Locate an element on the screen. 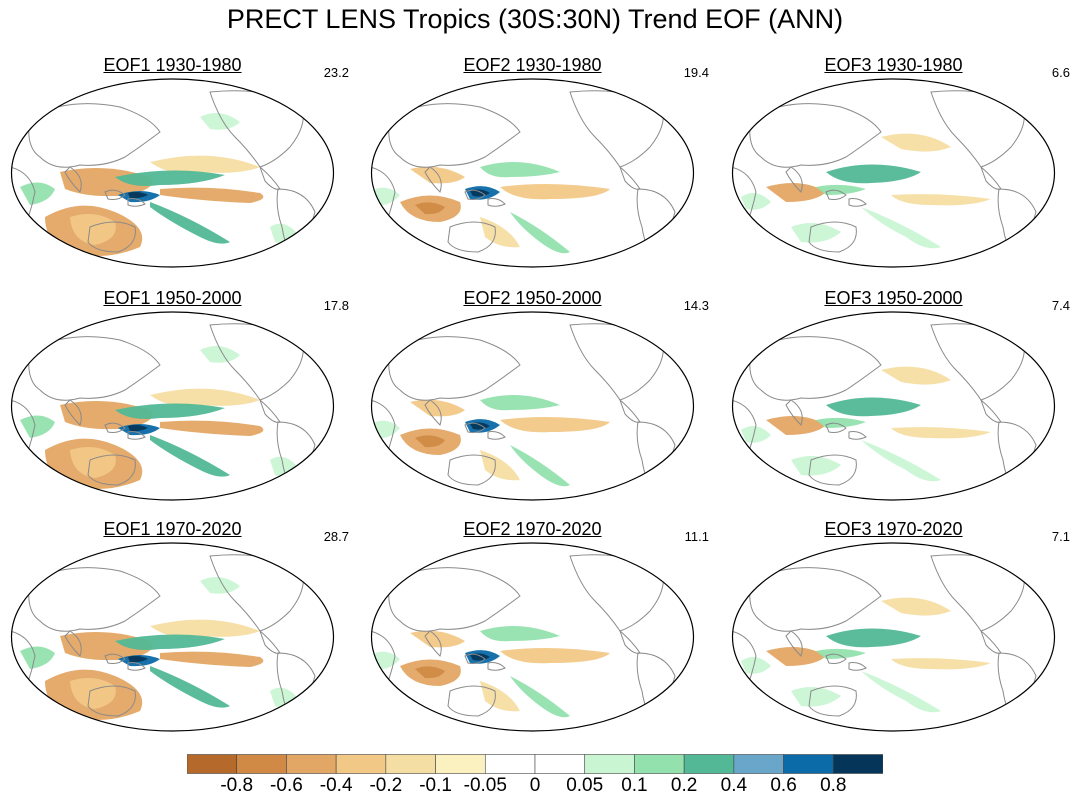  variance-label: 7.1 is located at coordinates (1060, 536).